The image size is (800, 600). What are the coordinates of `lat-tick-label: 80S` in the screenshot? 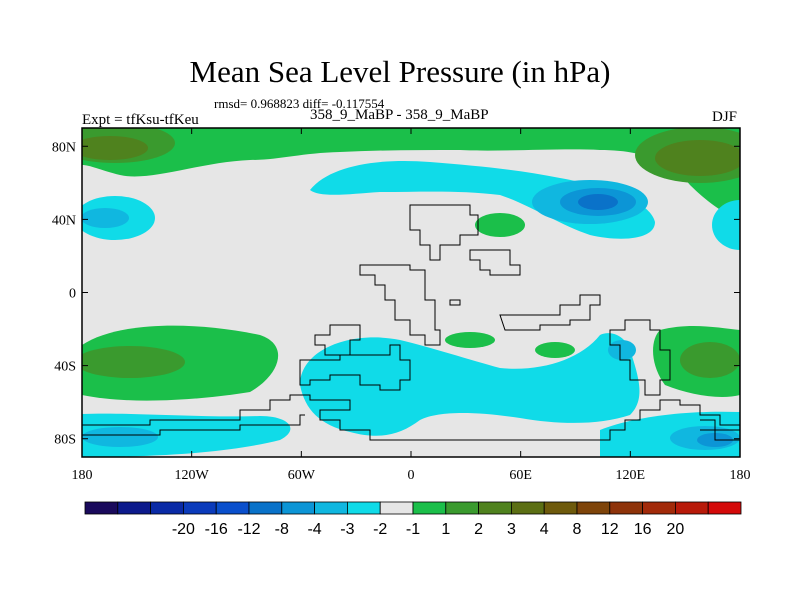 It's located at (65, 440).